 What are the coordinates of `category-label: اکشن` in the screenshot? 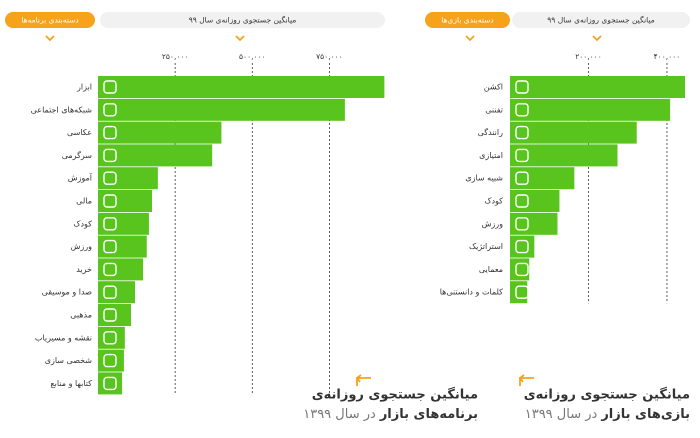 It's located at (493, 87).